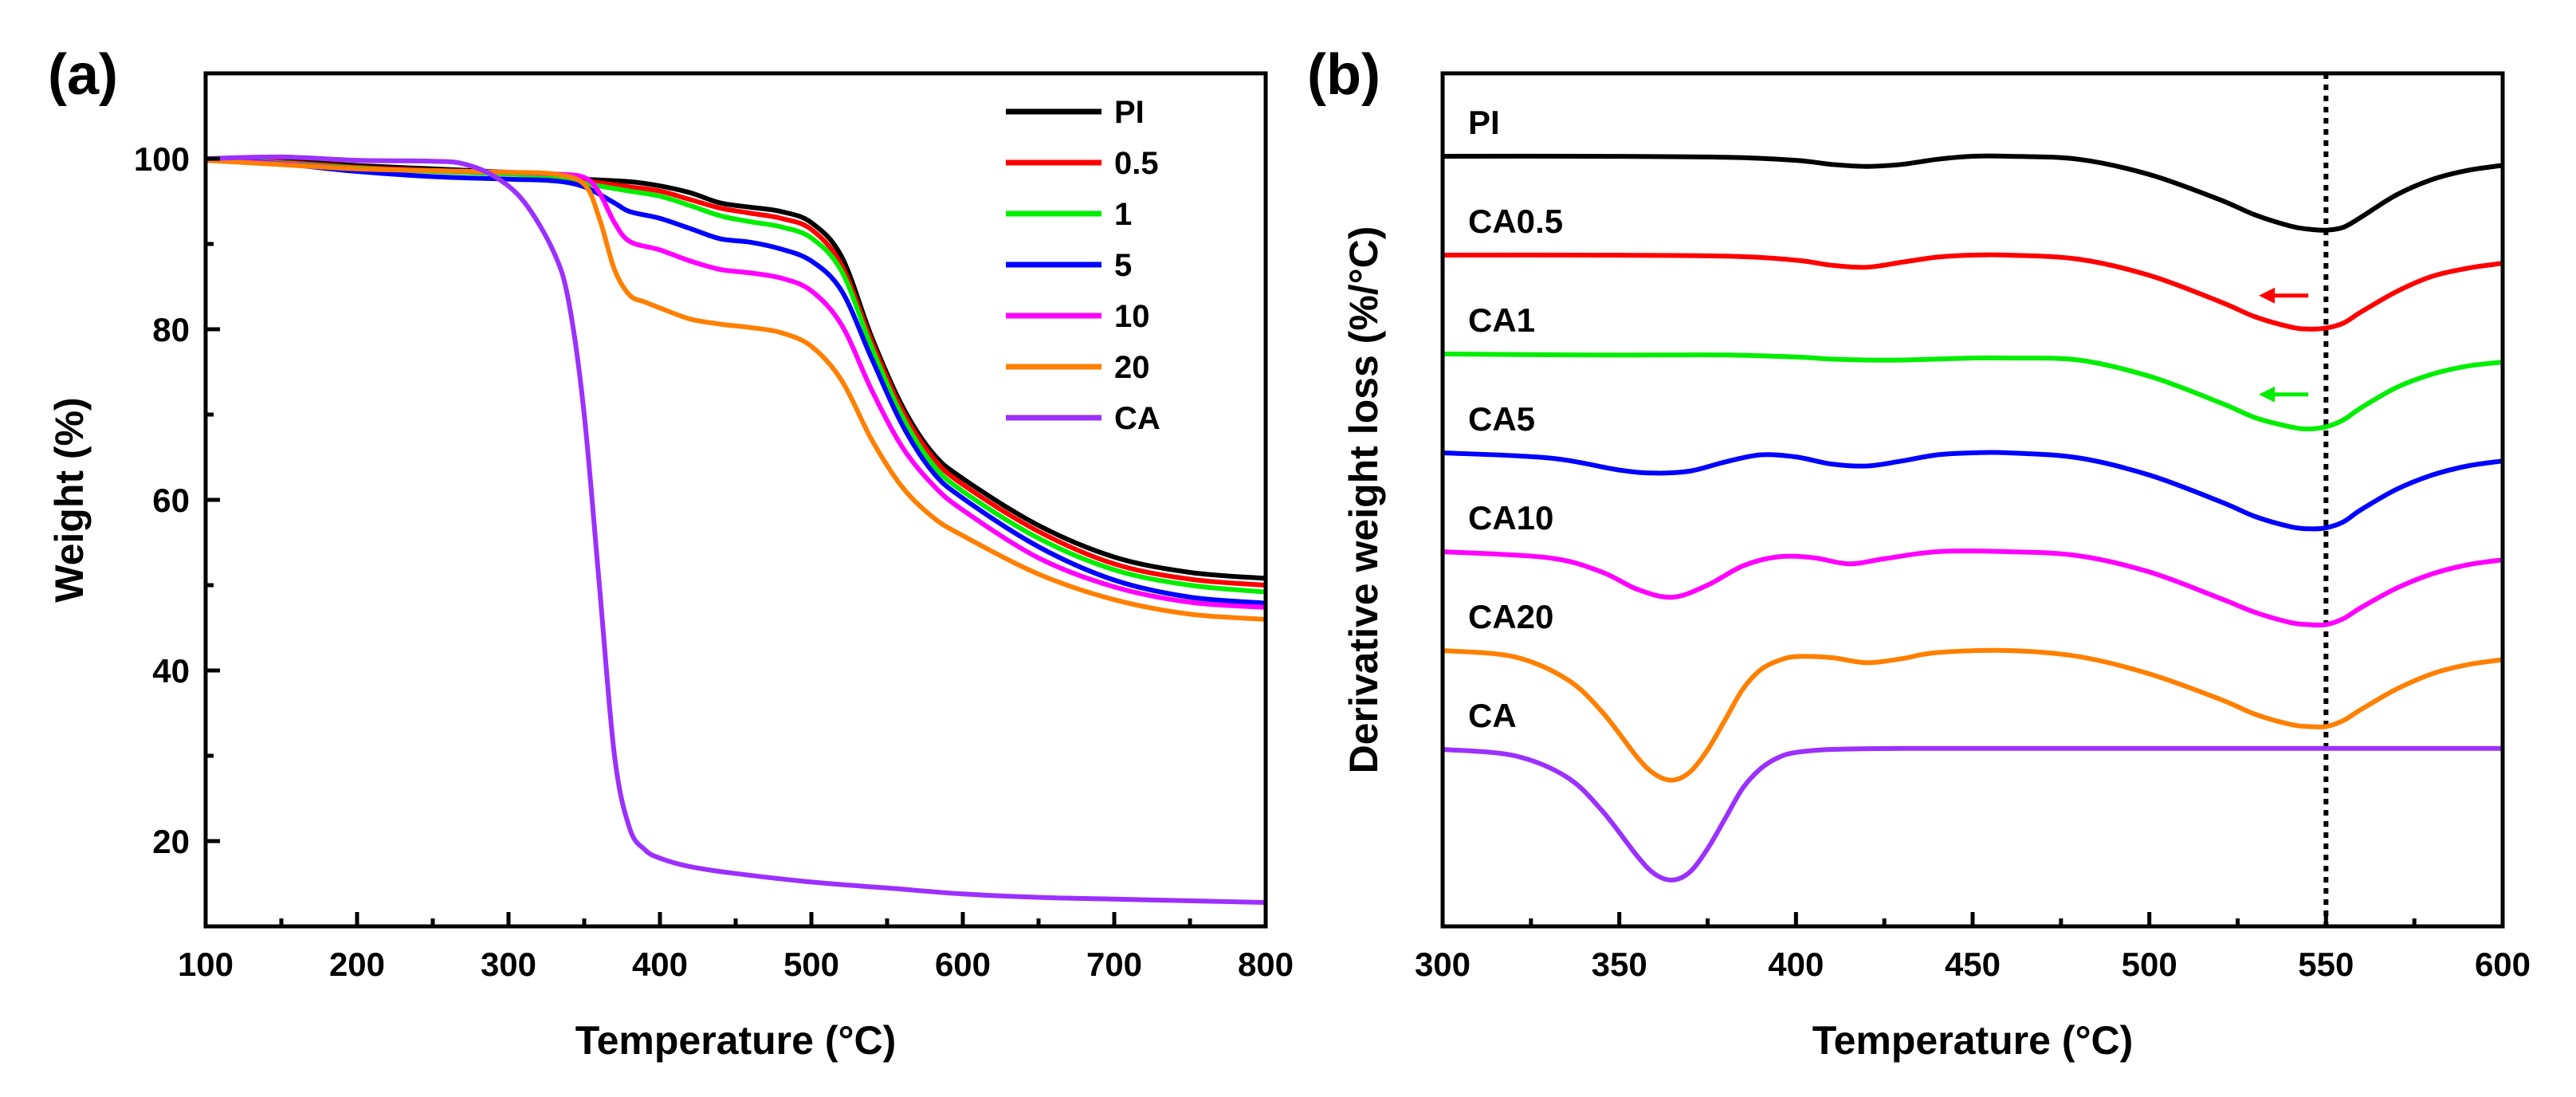  I want to click on legend-label-0-5: 0.5, so click(1136, 164).